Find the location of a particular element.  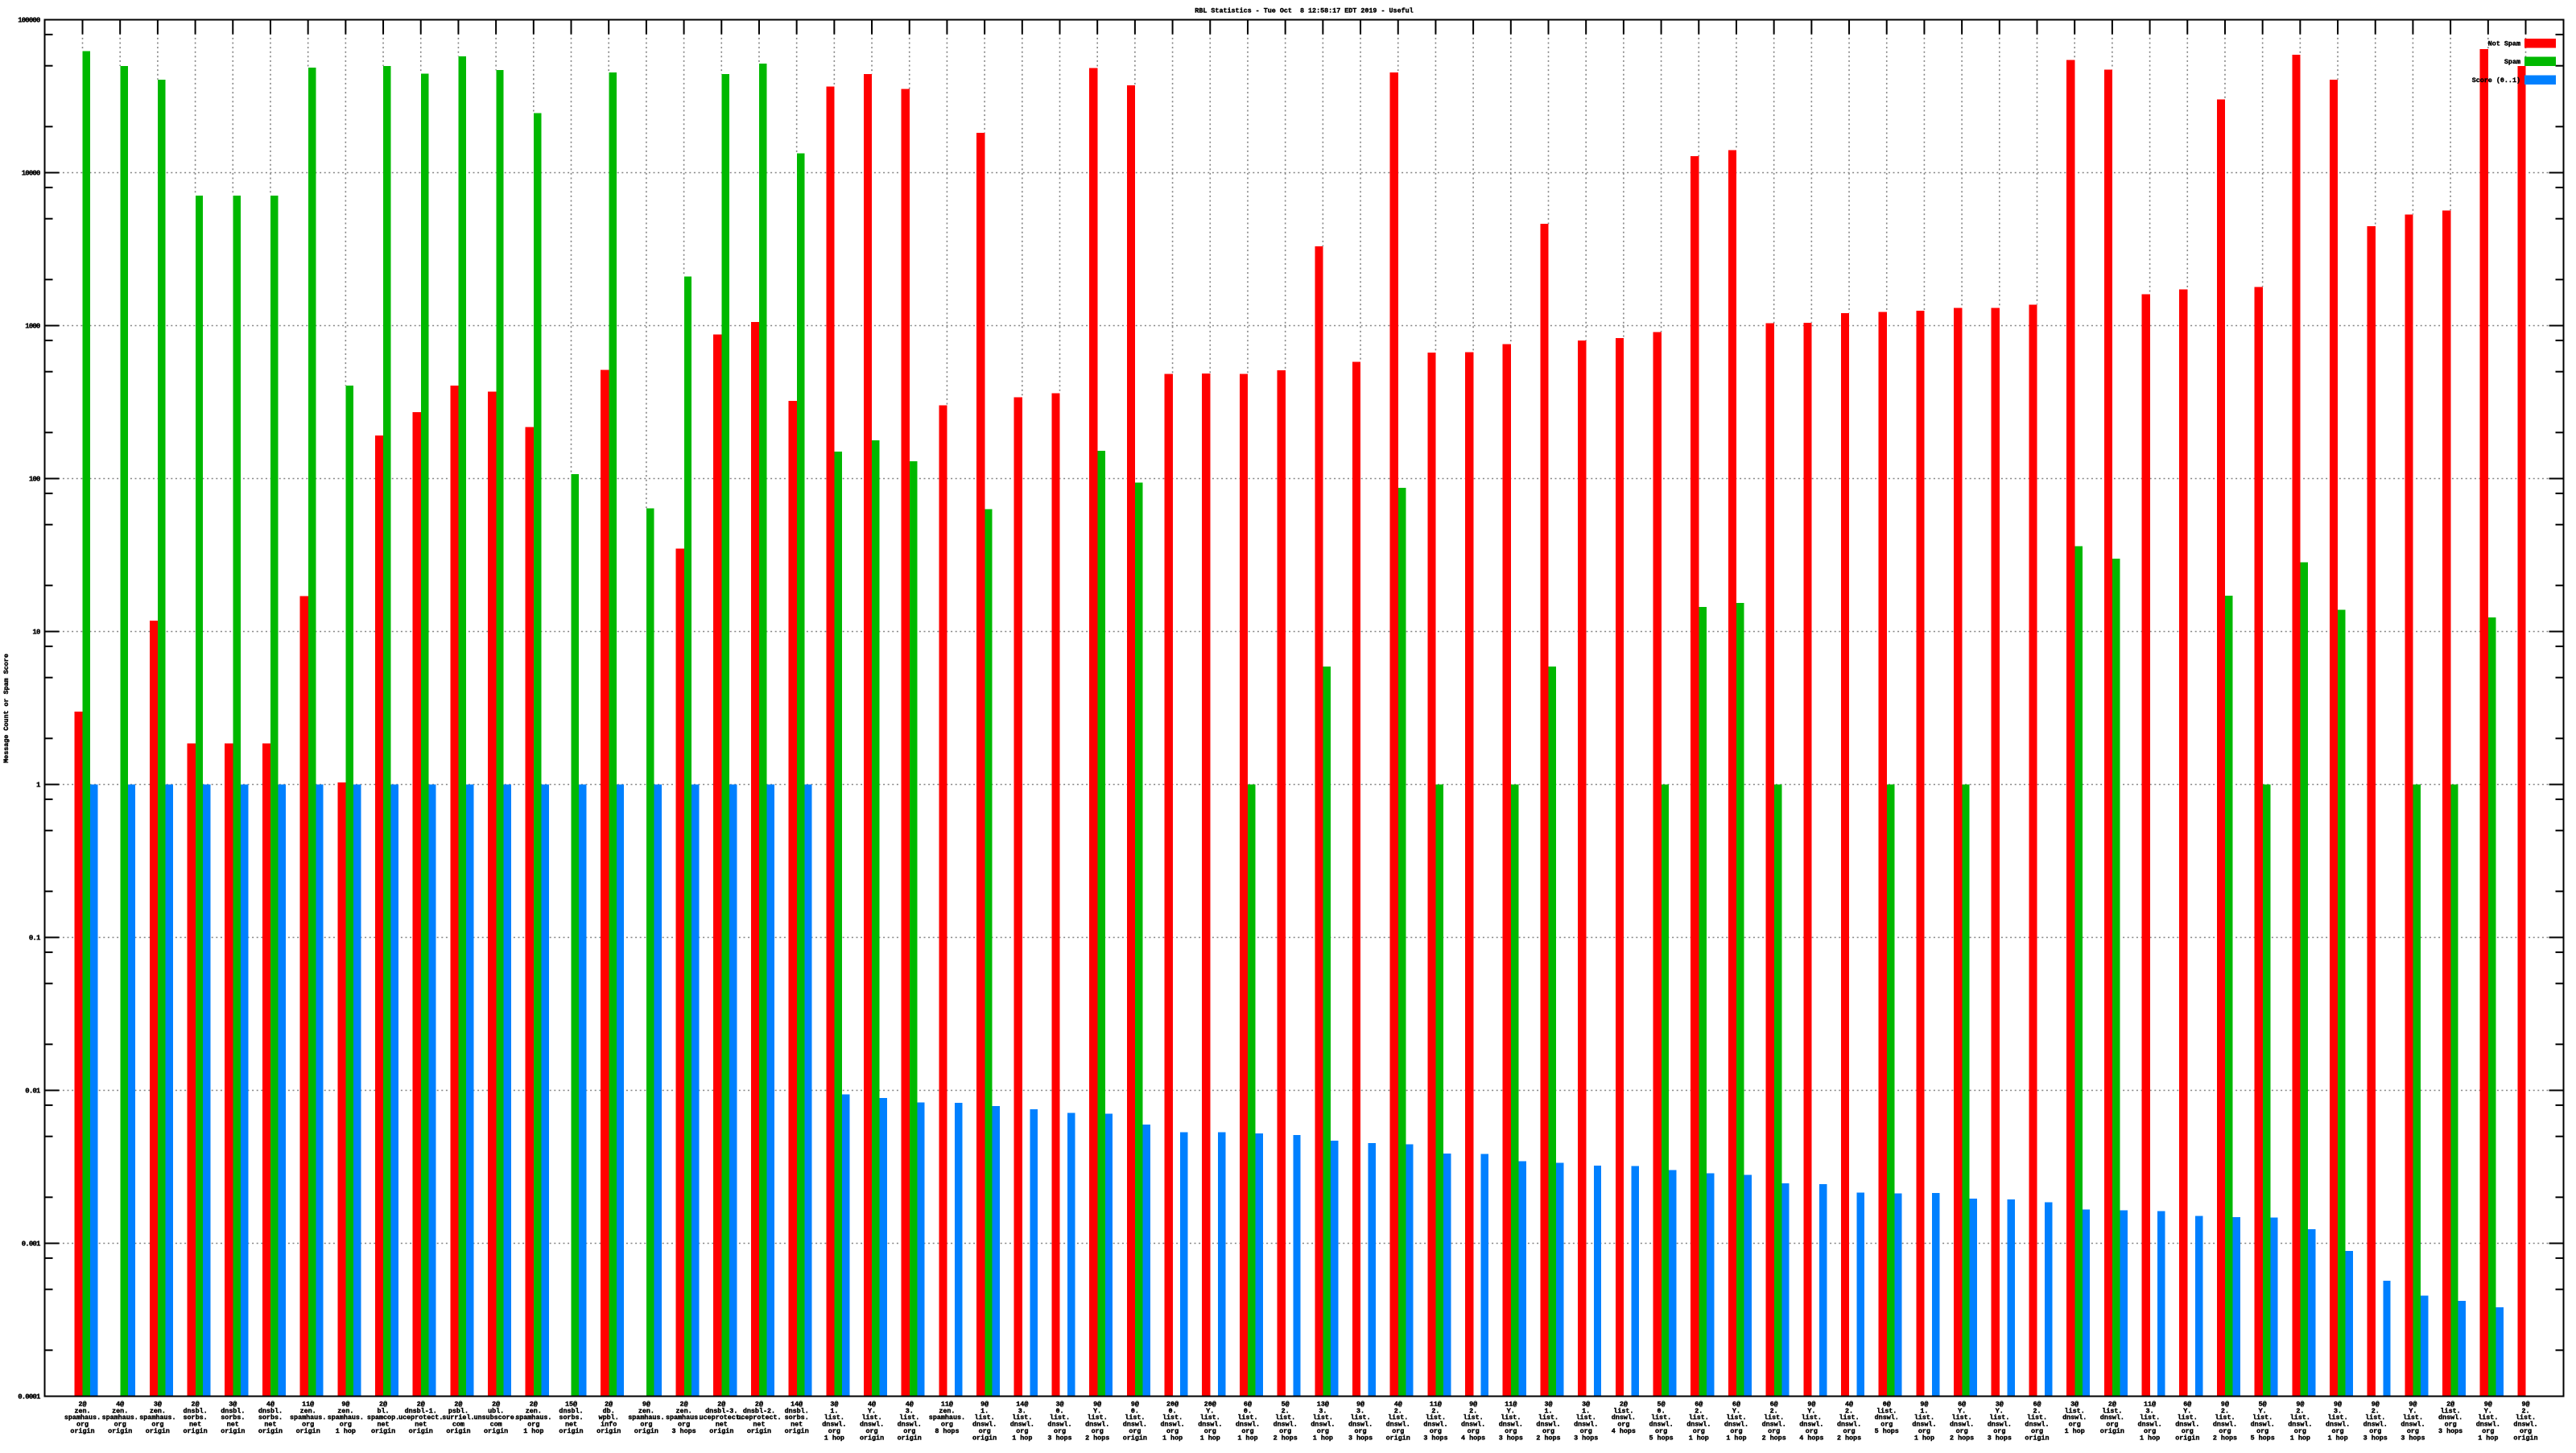

svg-text: 8 hops is located at coordinates (947, 1431).